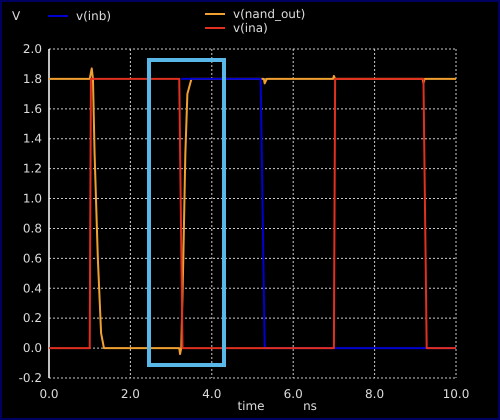  Describe the element at coordinates (32, 169) in the screenshot. I see `y-tick-label: 1.2` at that location.